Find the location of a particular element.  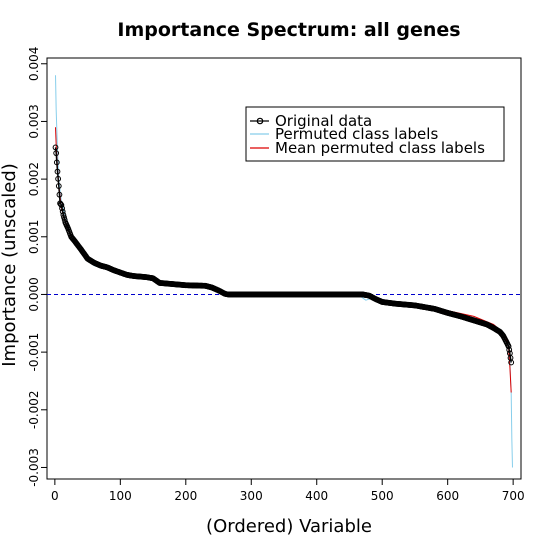

legend-box is located at coordinates (375, 134).